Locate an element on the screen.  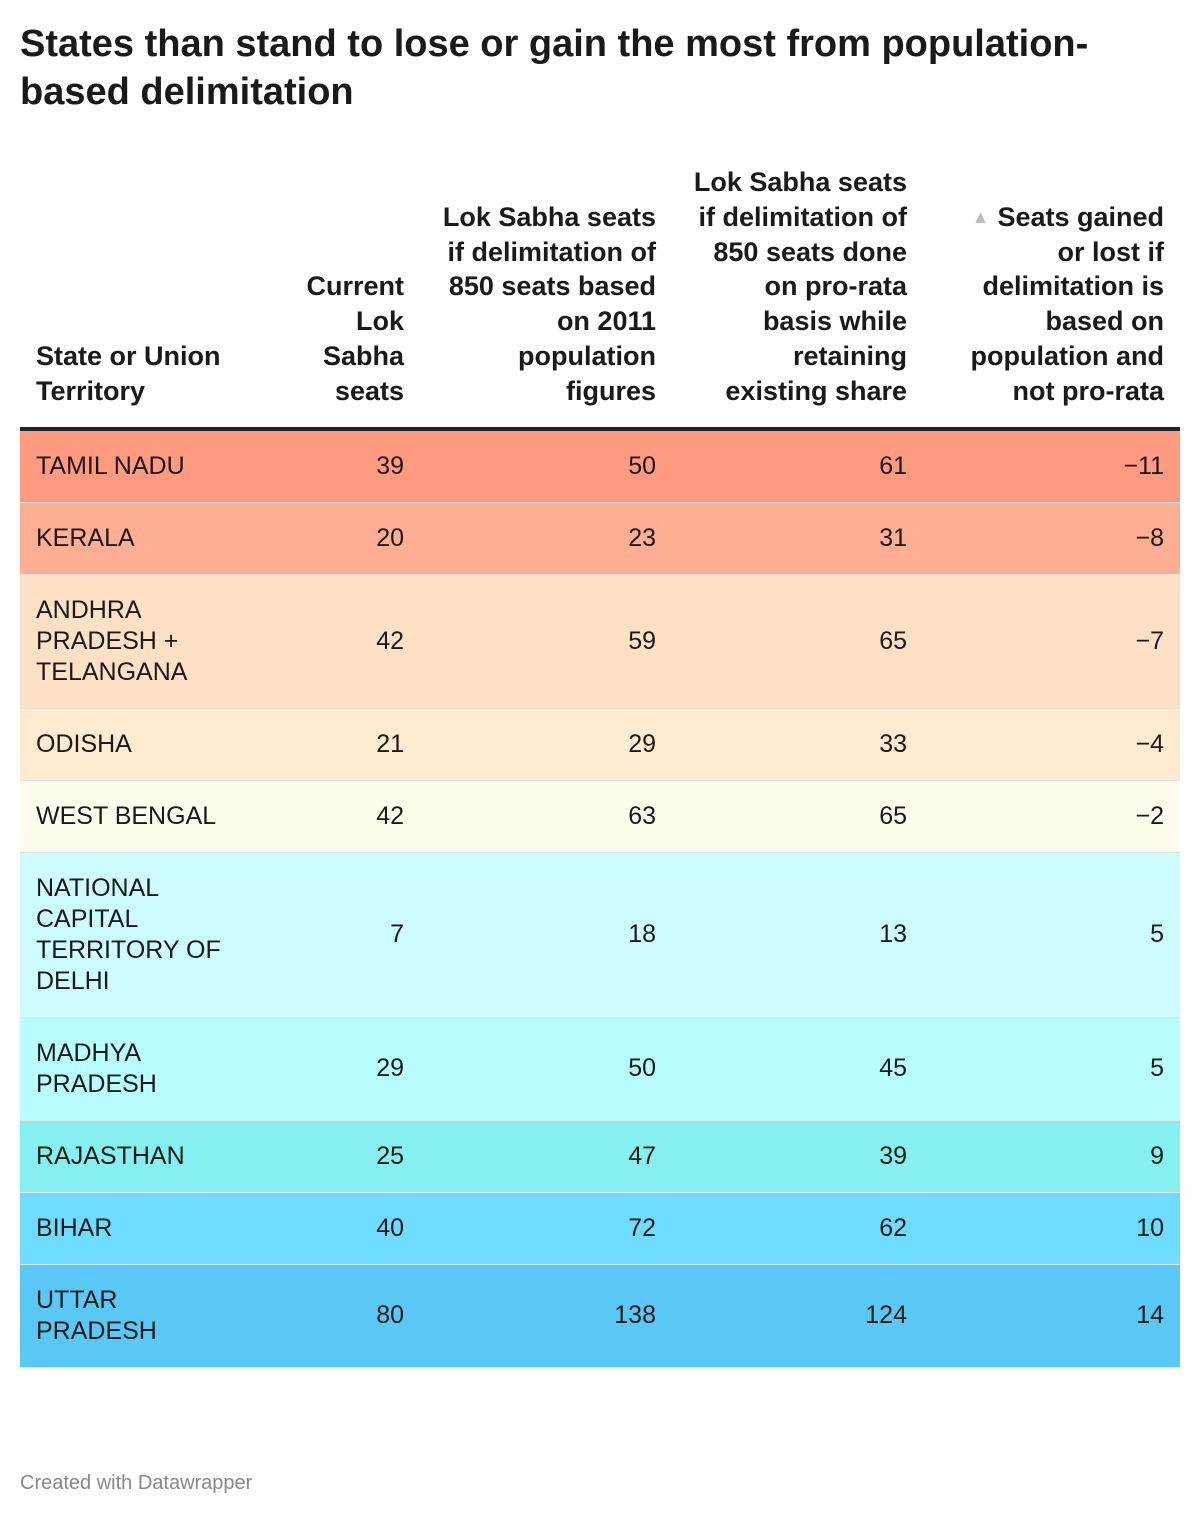
population-based-seats-cell: 59 is located at coordinates (546, 641).